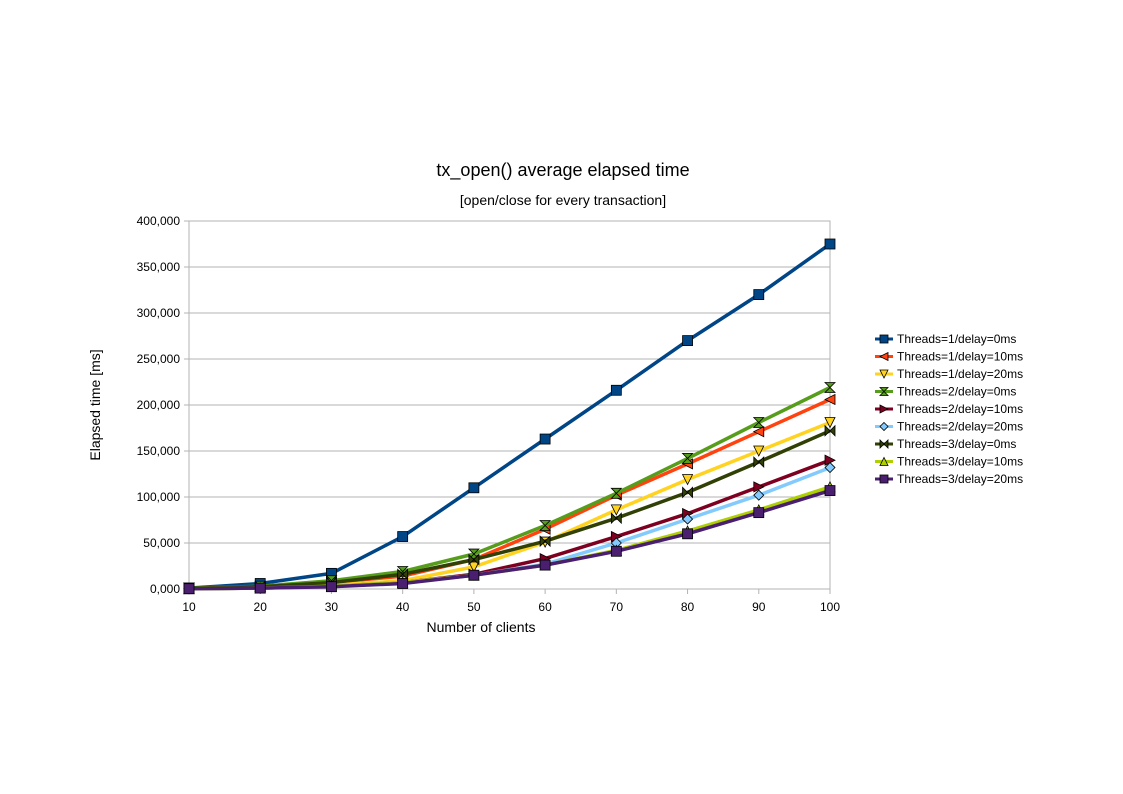  I want to click on x-tick-label: 20, so click(261, 607).